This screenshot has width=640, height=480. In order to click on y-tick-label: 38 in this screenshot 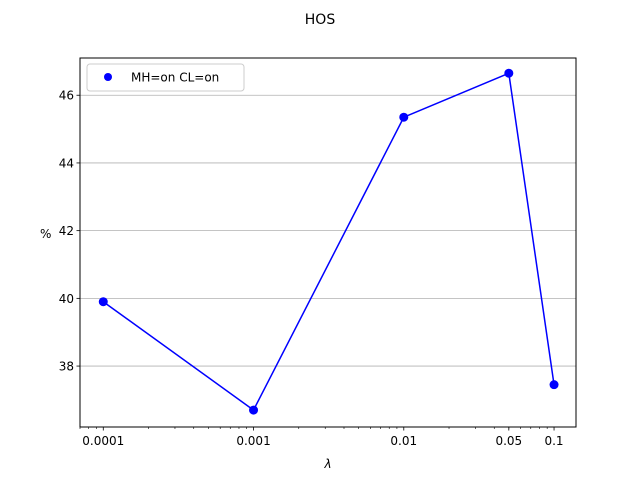, I will do `click(66, 367)`.